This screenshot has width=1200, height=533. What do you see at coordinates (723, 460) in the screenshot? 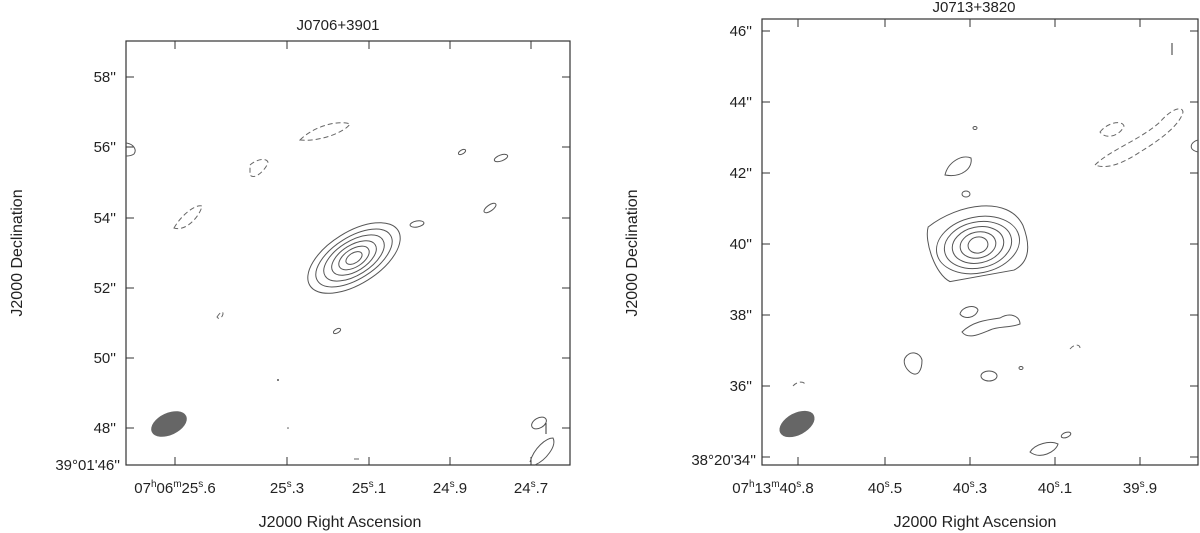
I see `y-tick-label: 38°20'34''` at bounding box center [723, 460].